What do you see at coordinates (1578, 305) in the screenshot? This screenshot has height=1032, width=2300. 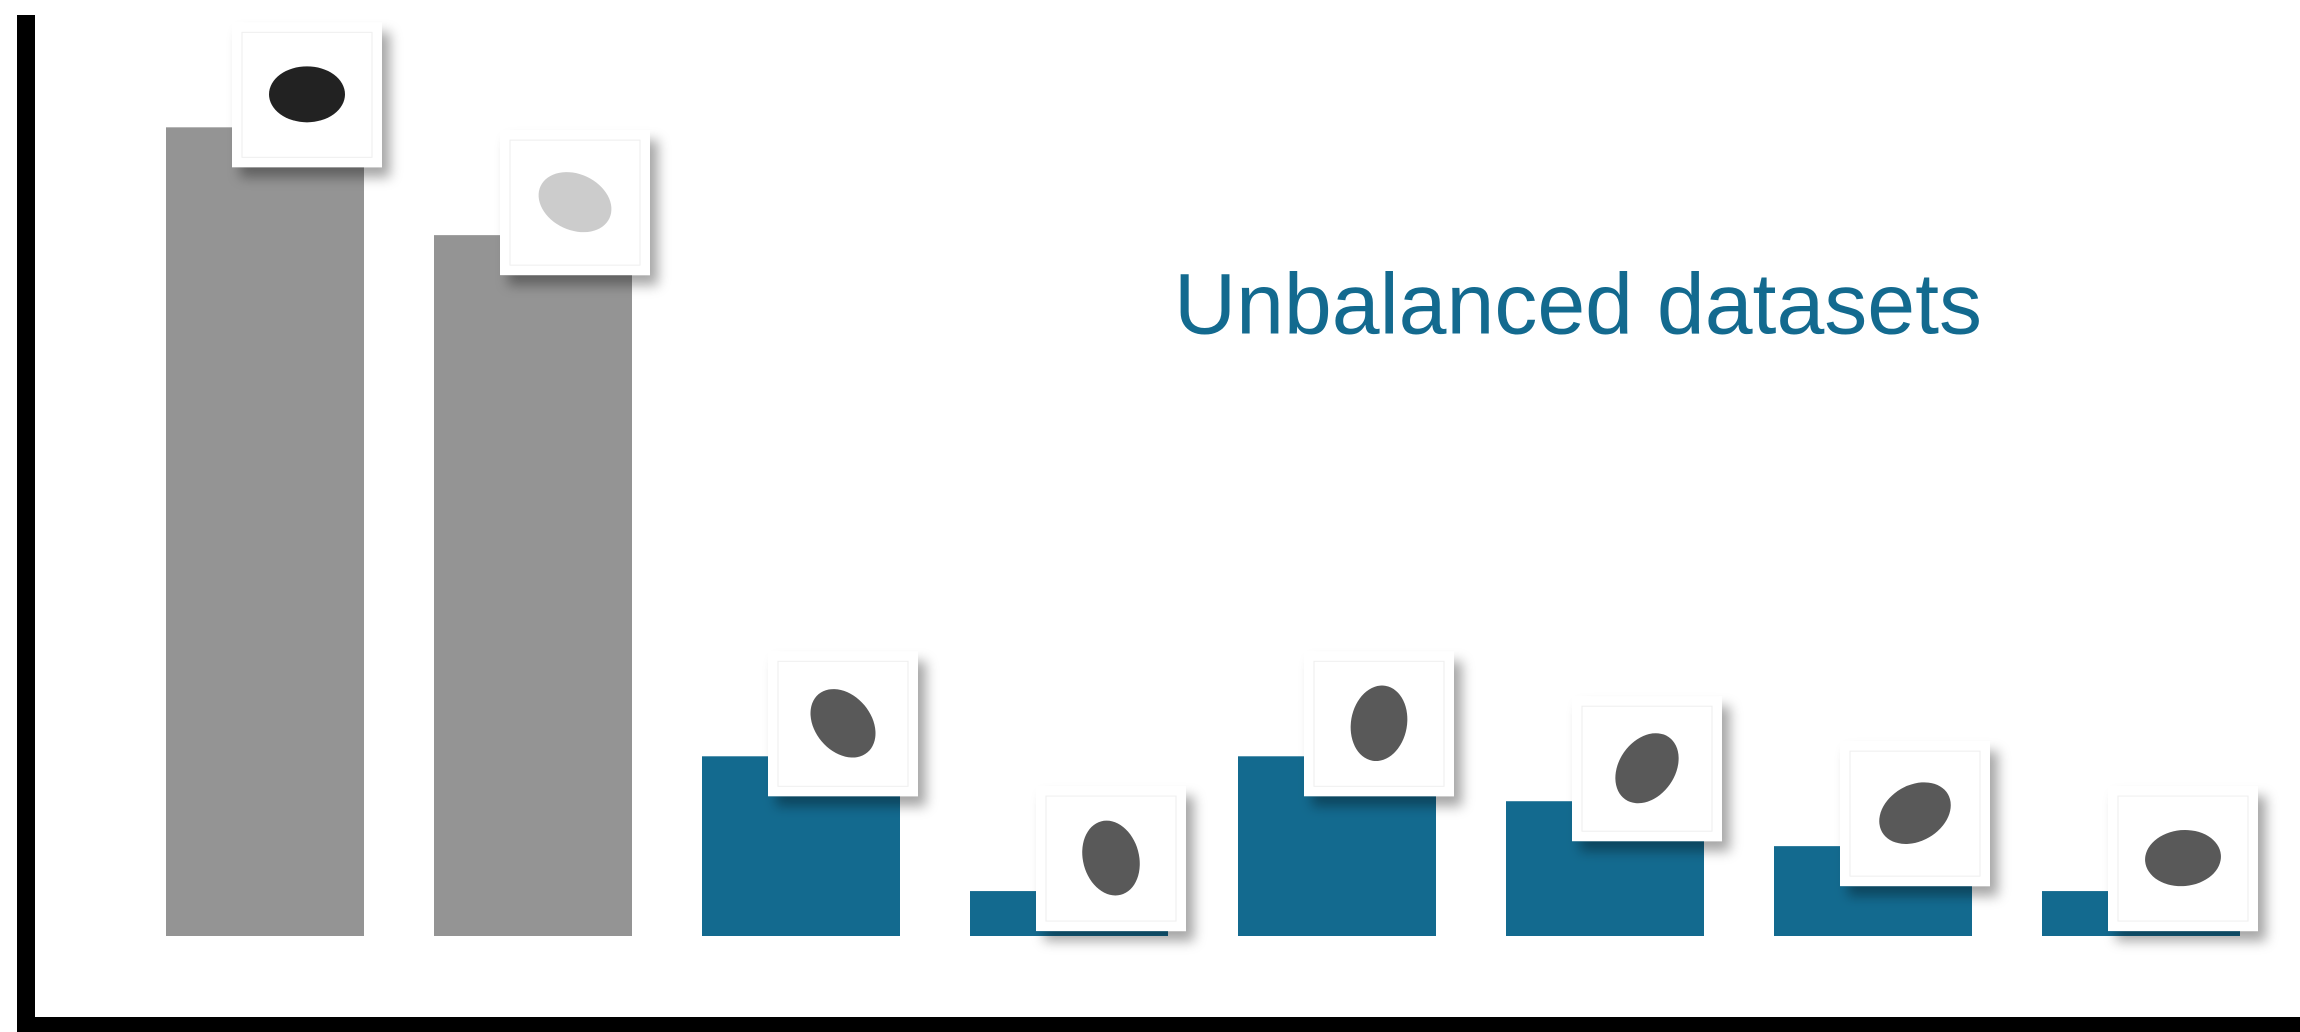 I see `chart-title: Unbalanced datasets` at bounding box center [1578, 305].